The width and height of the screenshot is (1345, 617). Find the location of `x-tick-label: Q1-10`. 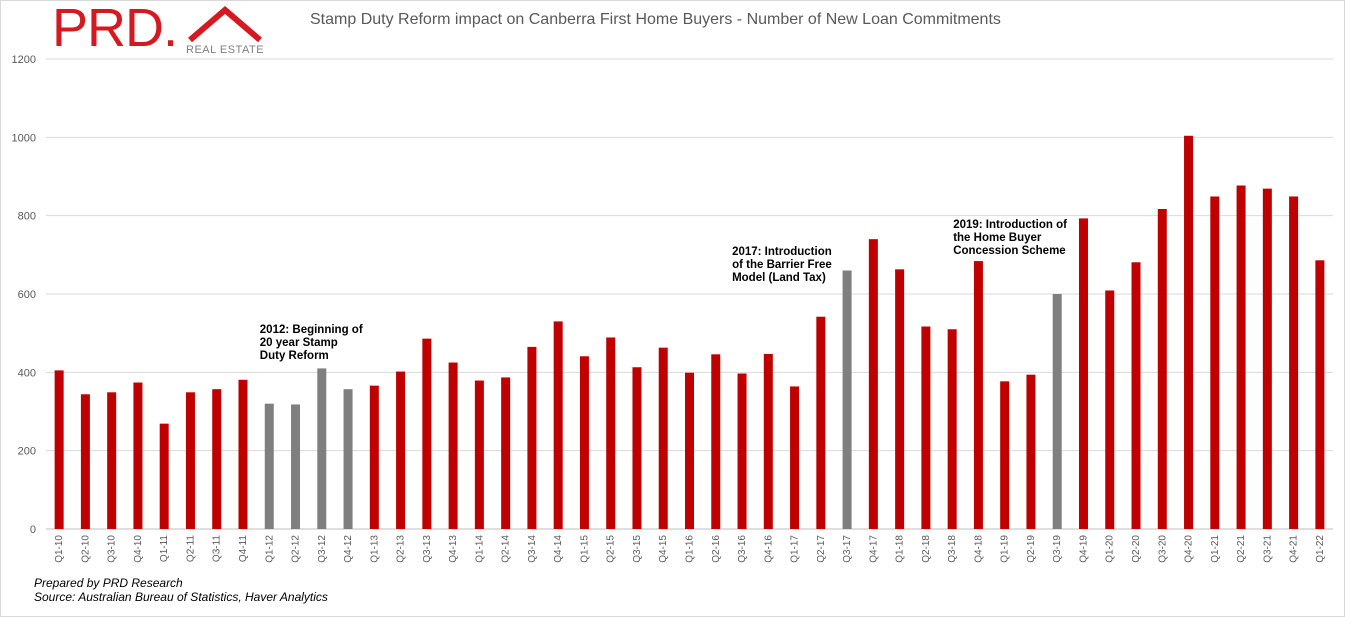

x-tick-label: Q1-10 is located at coordinates (59, 549).